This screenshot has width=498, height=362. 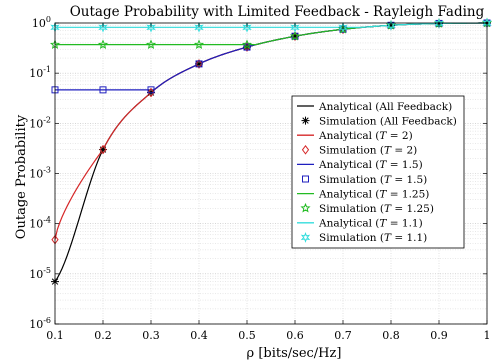 I want to click on x-tick-label: 0.7, so click(x=343, y=335).